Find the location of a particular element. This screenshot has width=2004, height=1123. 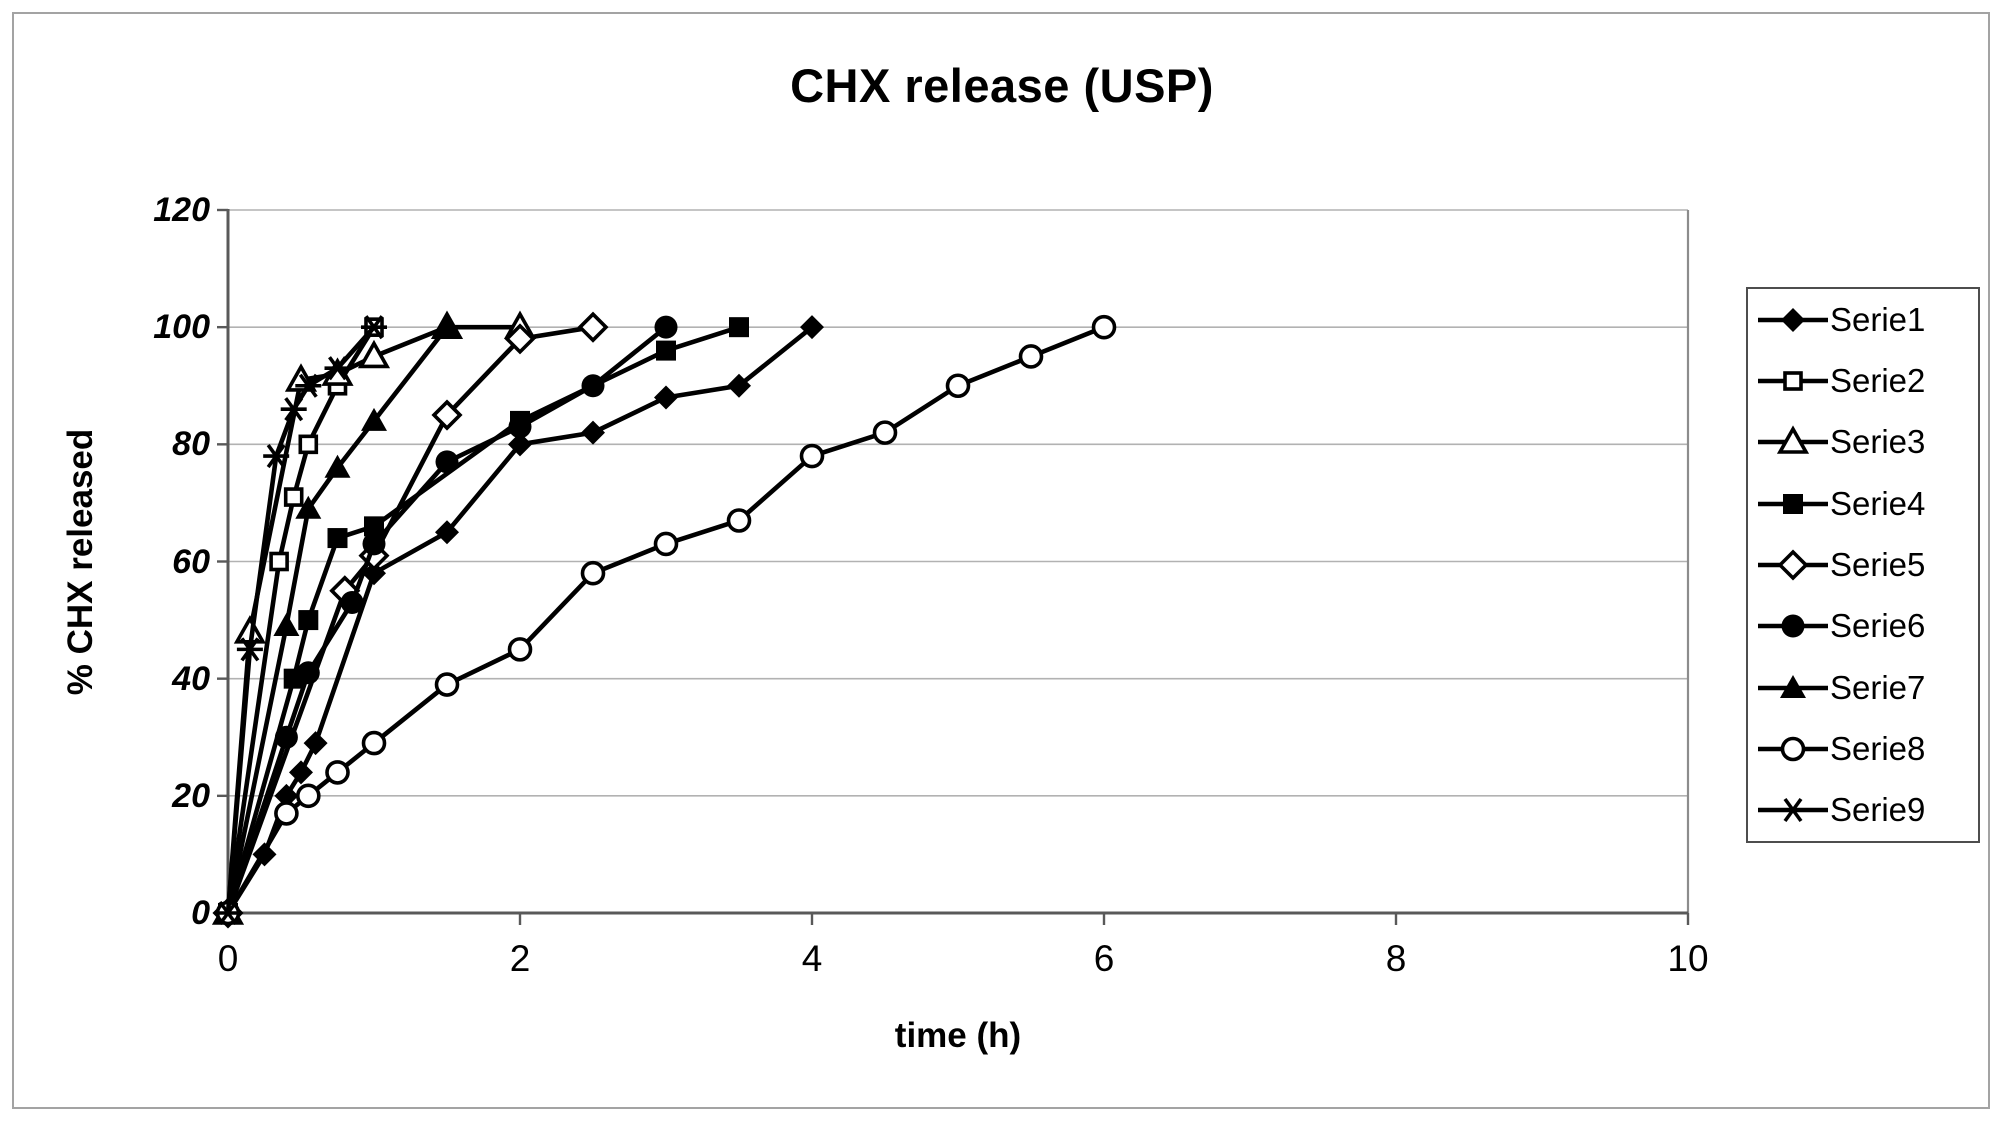

legend-item-Serie3: Serie3 is located at coordinates (1863, 442).